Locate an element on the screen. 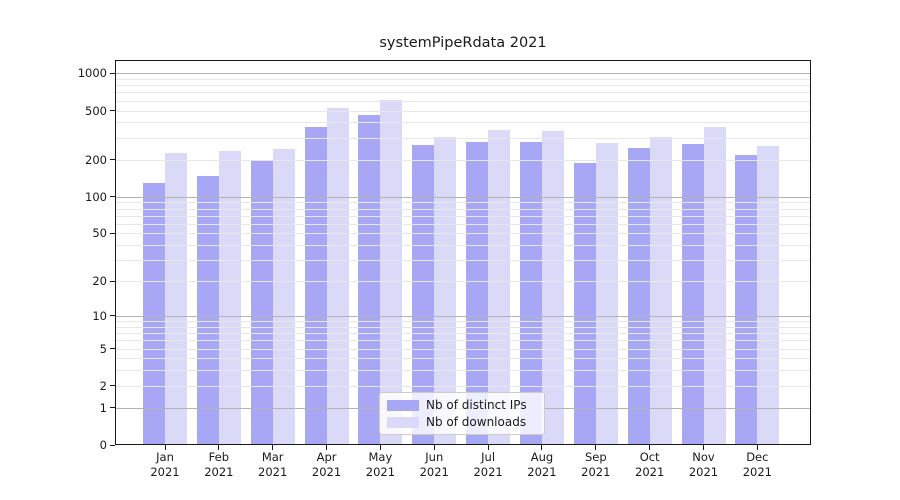 The height and width of the screenshot is (500, 900). x-tick-label: Jun 2021 is located at coordinates (434, 464).